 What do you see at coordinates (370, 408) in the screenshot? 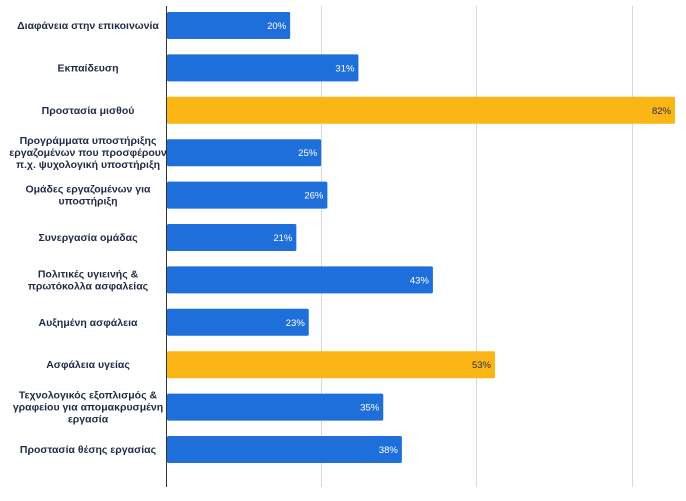
I see `value-label-10: 35%` at bounding box center [370, 408].